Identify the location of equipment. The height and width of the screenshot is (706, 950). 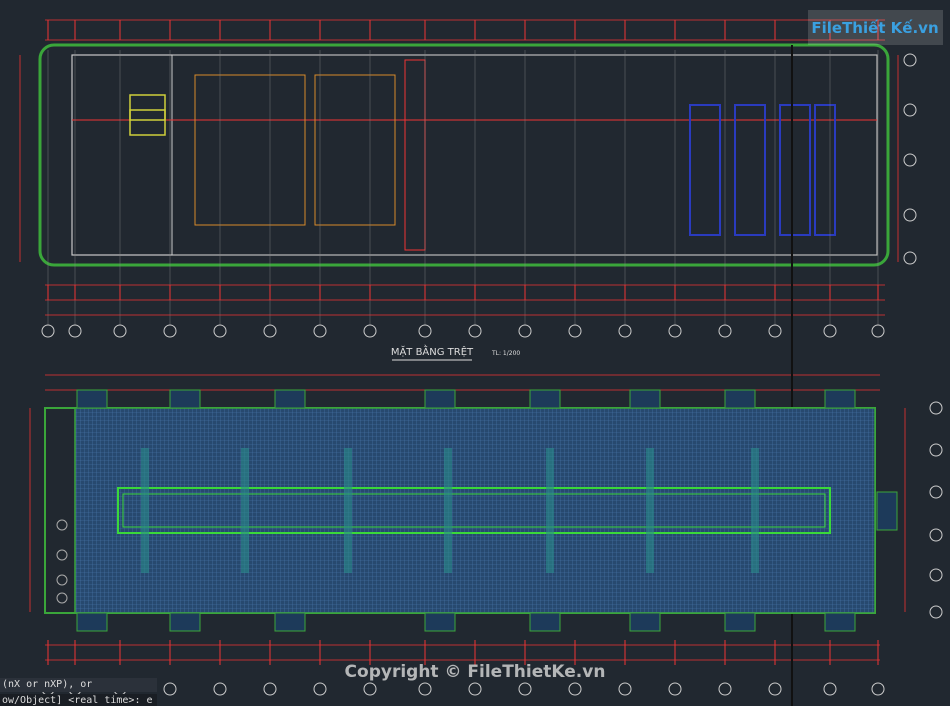
(147, 115).